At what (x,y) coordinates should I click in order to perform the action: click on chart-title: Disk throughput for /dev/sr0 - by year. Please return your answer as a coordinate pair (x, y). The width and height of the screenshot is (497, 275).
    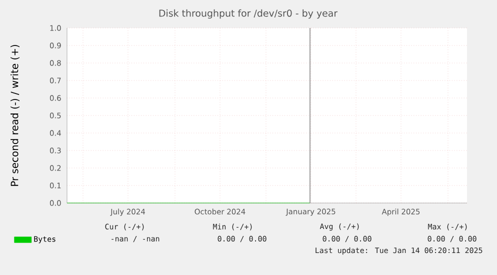
    Looking at the image, I should click on (248, 14).